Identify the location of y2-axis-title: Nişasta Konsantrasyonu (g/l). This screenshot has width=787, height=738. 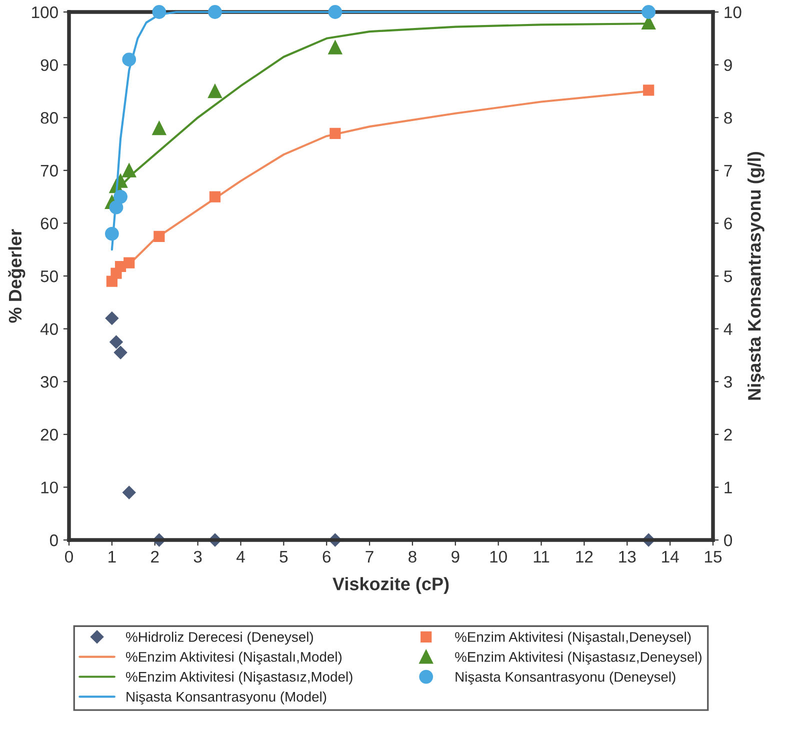
(756, 276).